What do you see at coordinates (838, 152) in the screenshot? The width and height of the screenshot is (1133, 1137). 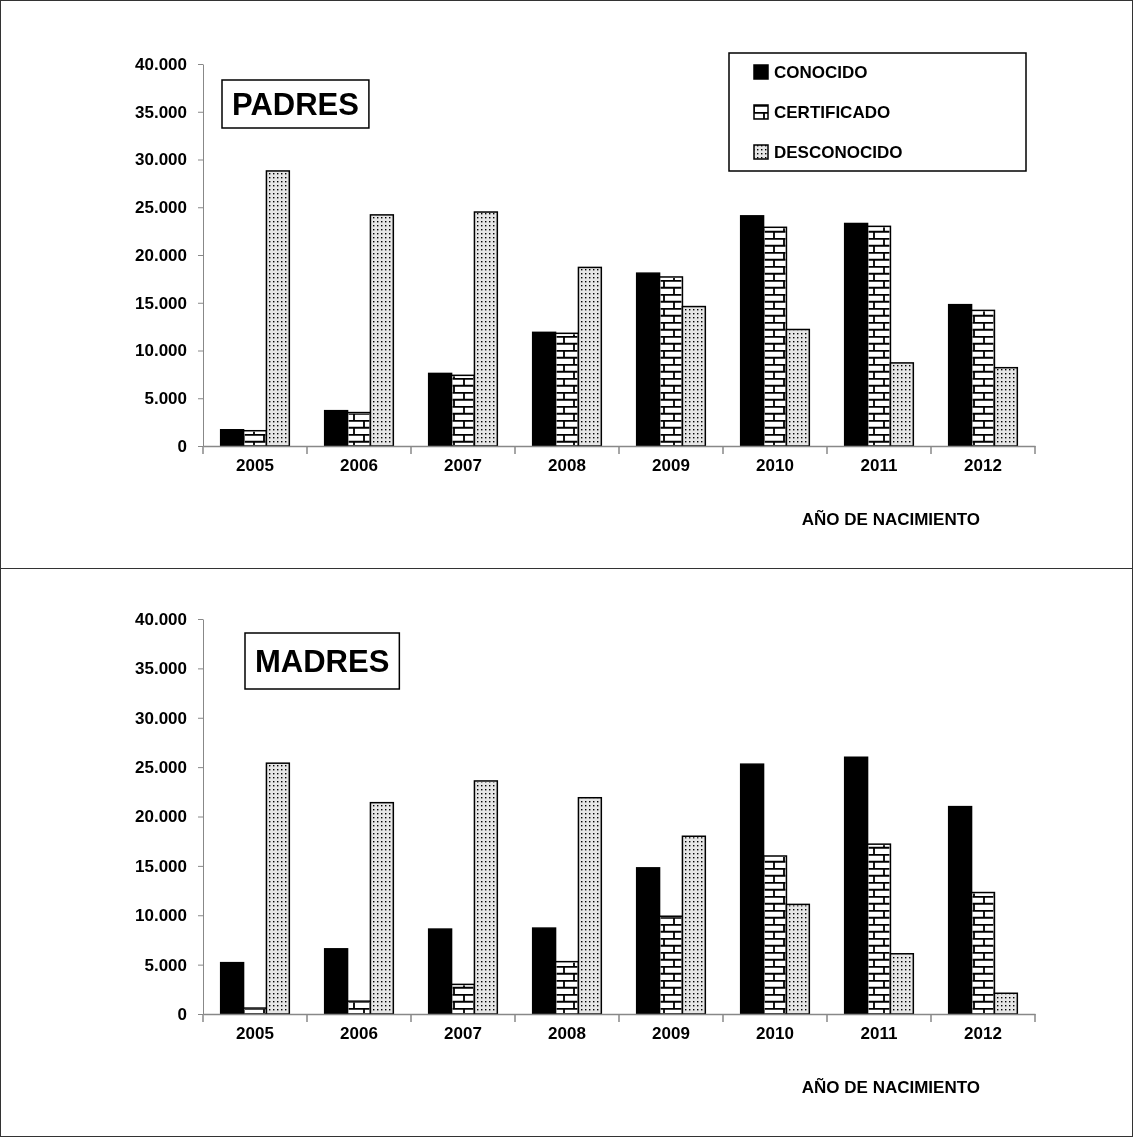 I see `legend-label: DESCONOCIDO` at bounding box center [838, 152].